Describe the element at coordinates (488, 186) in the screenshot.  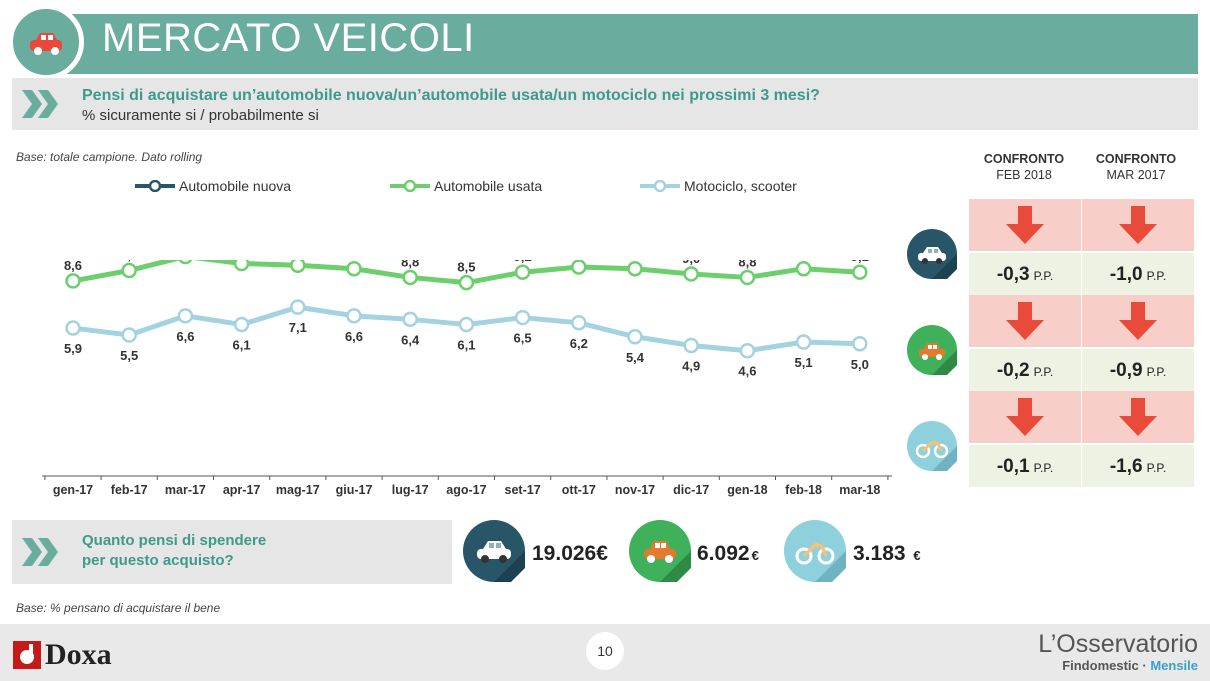
I see `legend-label-used-car: Automobile usata` at that location.